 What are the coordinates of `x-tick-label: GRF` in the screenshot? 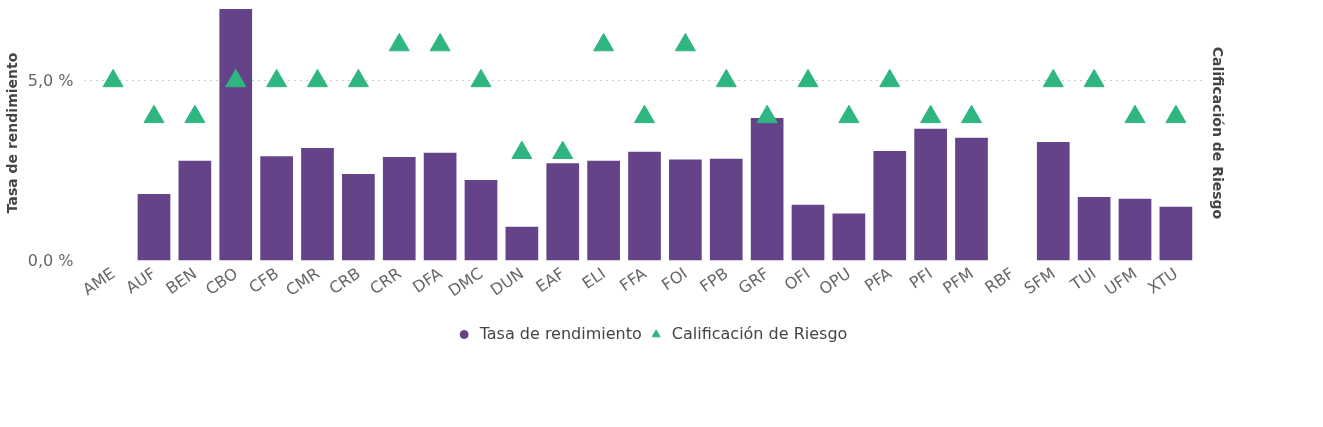 It's located at (753, 280).